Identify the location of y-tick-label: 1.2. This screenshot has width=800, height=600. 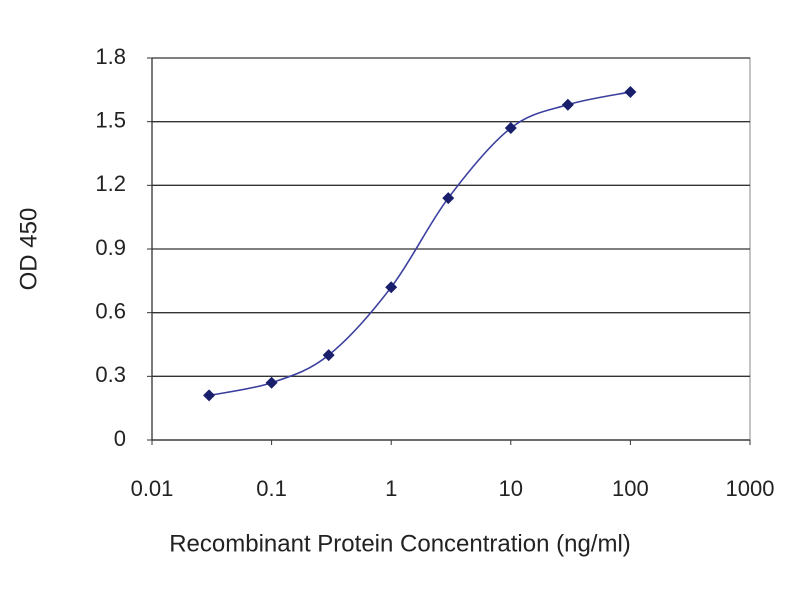
(110, 183).